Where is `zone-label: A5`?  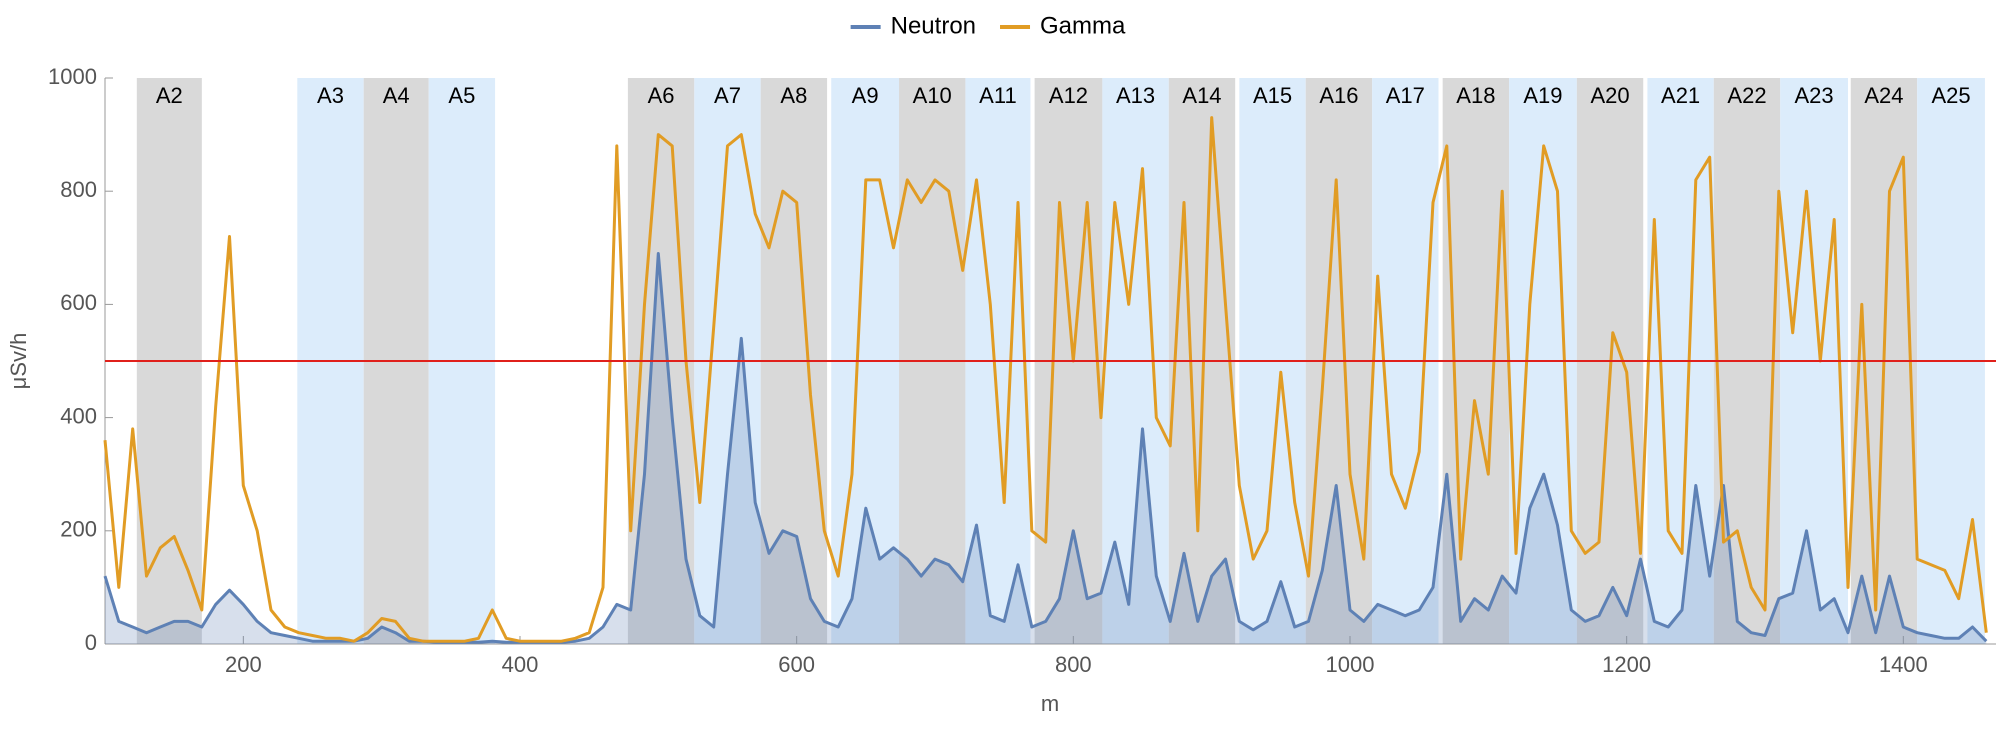
zone-label: A5 is located at coordinates (461, 95).